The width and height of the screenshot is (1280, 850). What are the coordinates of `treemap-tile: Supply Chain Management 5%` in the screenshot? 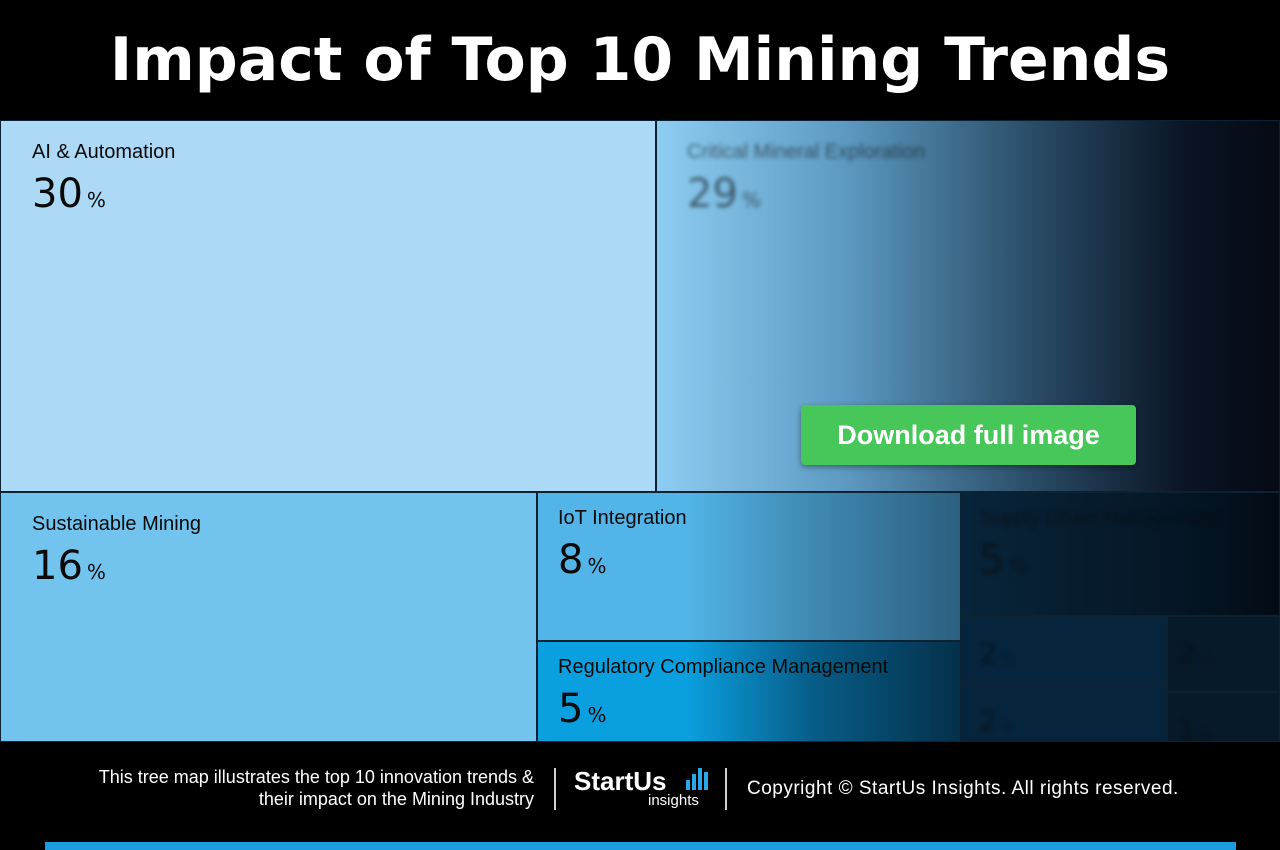 It's located at (1120, 554).